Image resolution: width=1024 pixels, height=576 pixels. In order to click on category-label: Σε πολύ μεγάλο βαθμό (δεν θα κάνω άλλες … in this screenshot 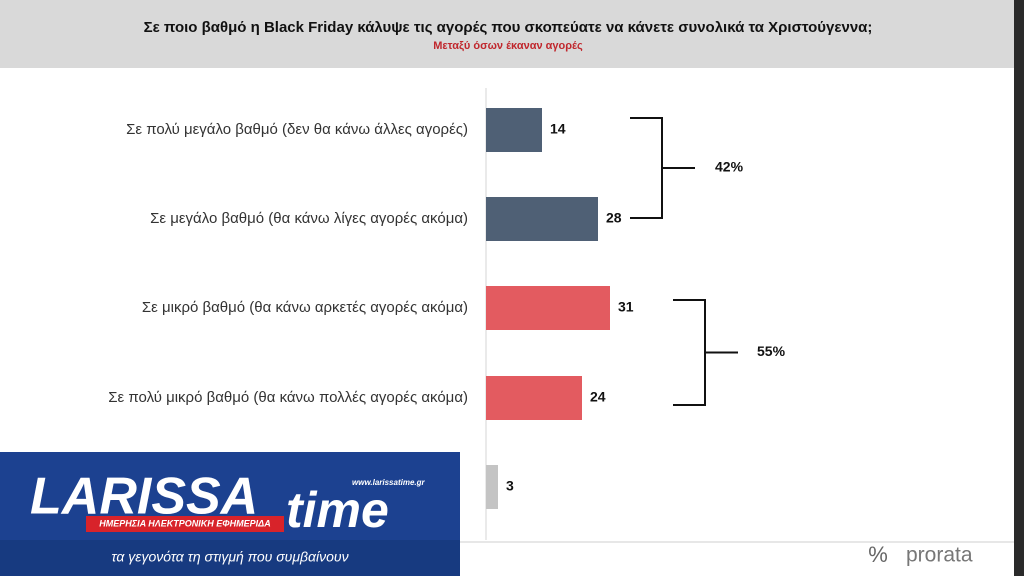, I will do `click(297, 129)`.